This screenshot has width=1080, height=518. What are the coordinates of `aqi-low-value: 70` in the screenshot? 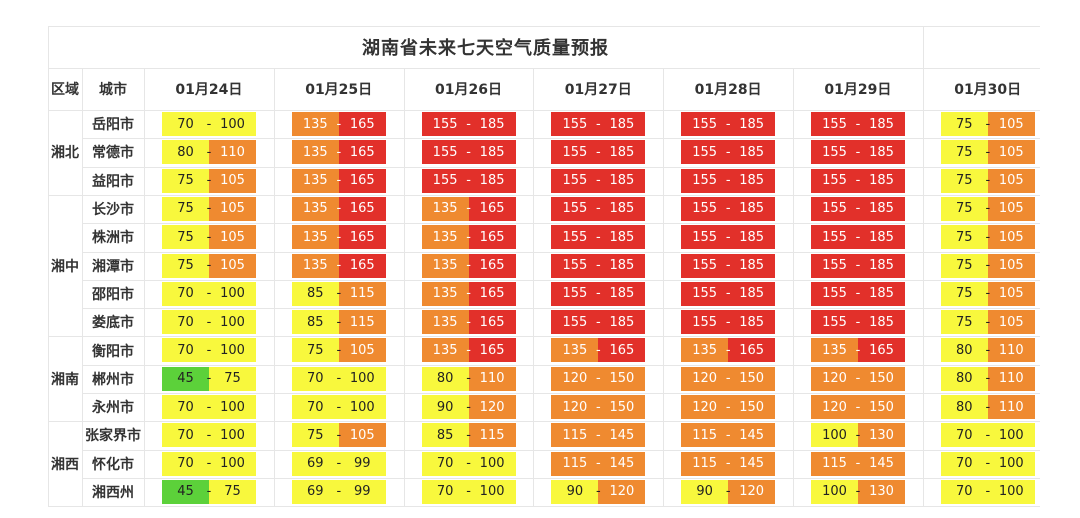 It's located at (185, 435).